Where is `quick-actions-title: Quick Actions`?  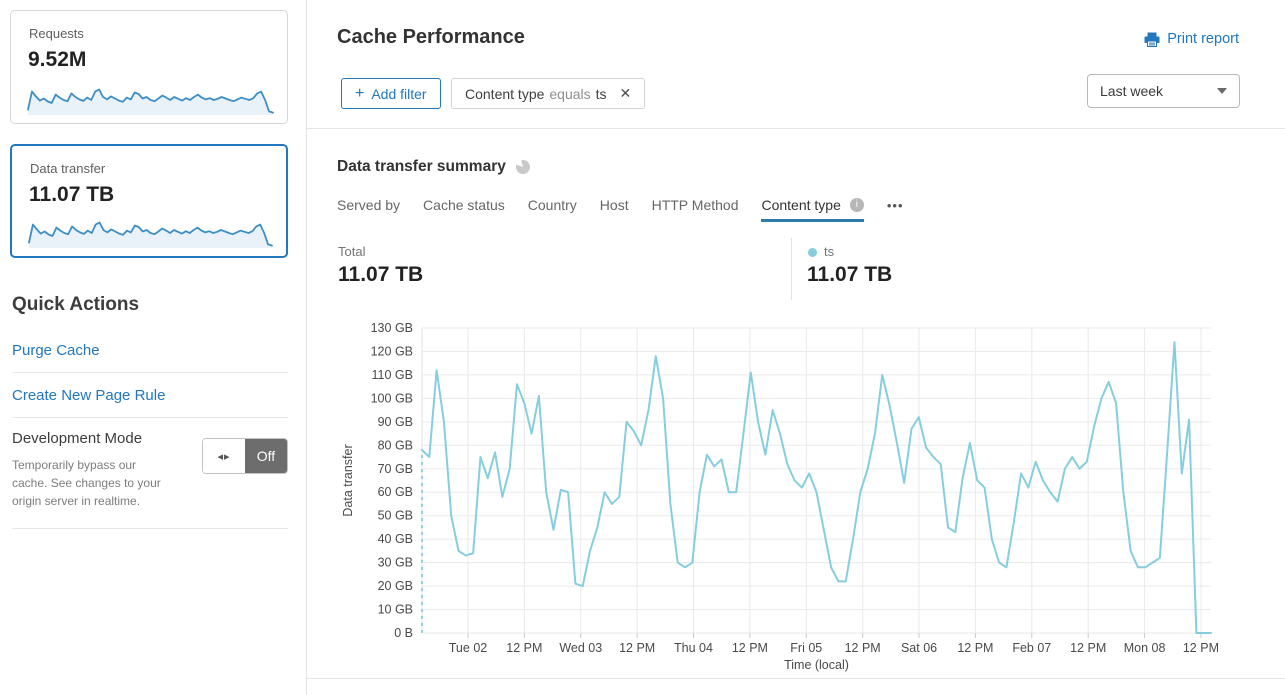
quick-actions-title: Quick Actions is located at coordinates (76, 304).